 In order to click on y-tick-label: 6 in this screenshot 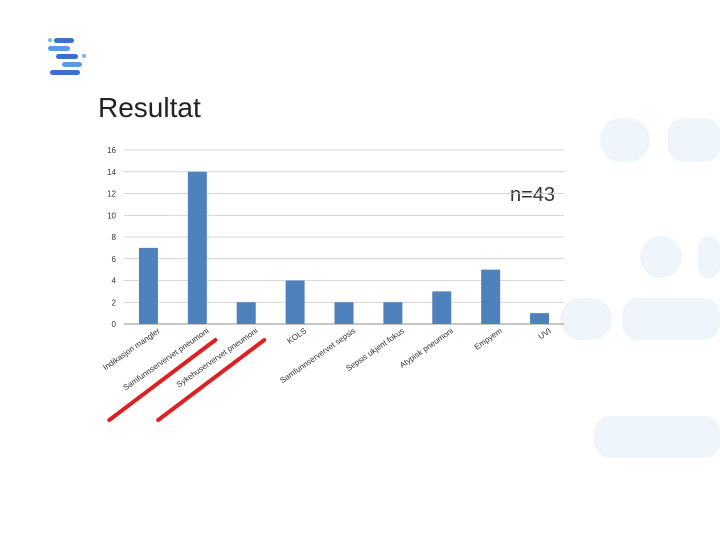, I will do `click(114, 259)`.